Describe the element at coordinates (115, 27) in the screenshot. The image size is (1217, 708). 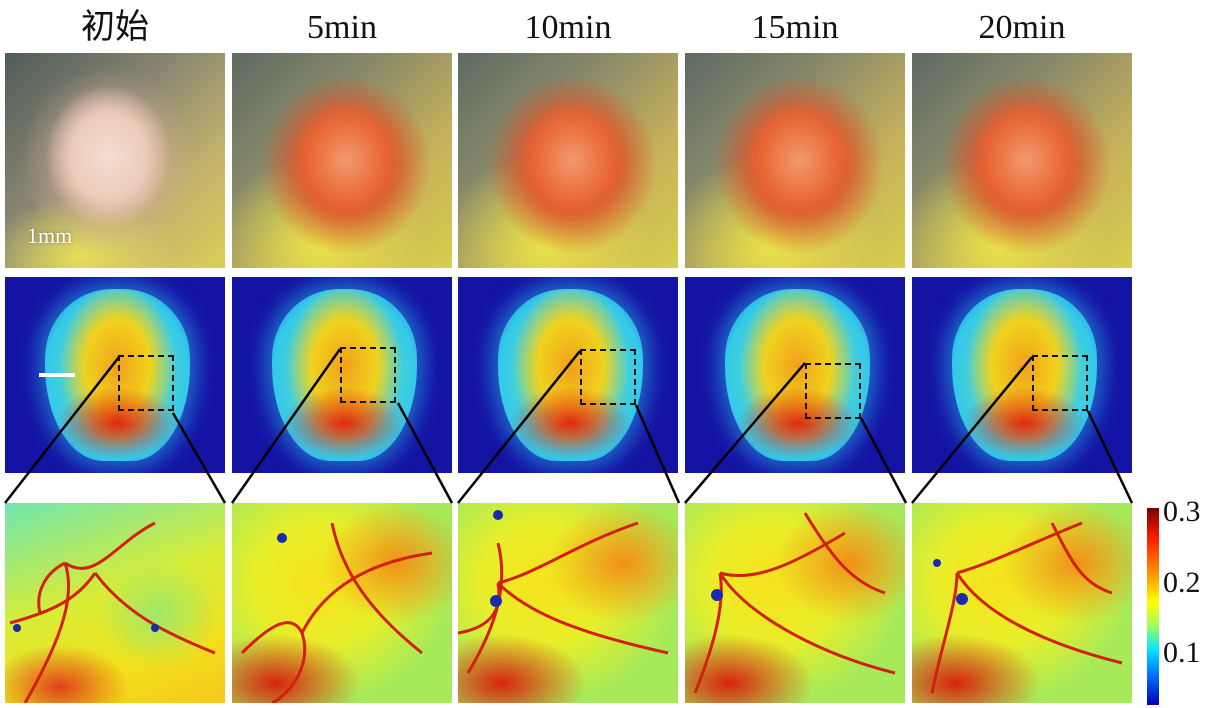
I see `column-title-initial: 初始` at that location.